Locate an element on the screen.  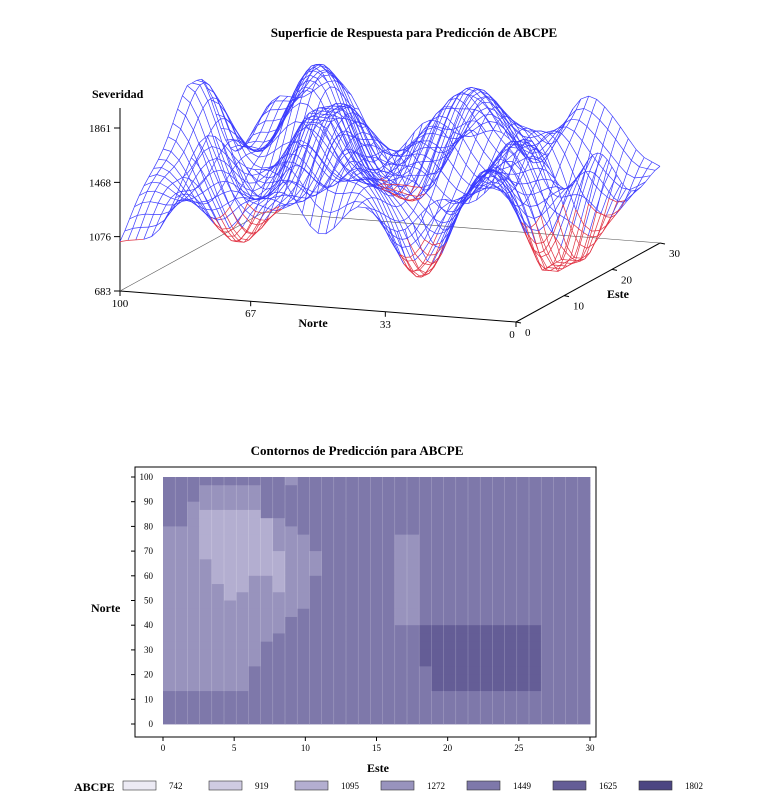
contour-x-tick-label: 30 is located at coordinates (591, 748).